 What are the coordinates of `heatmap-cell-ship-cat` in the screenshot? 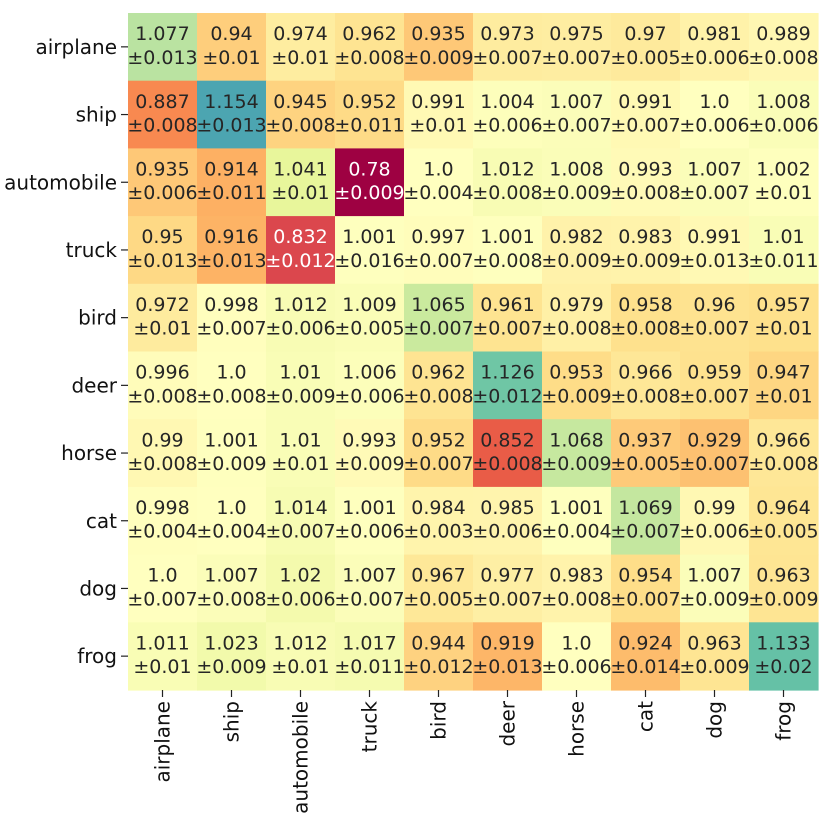 It's located at (646, 114).